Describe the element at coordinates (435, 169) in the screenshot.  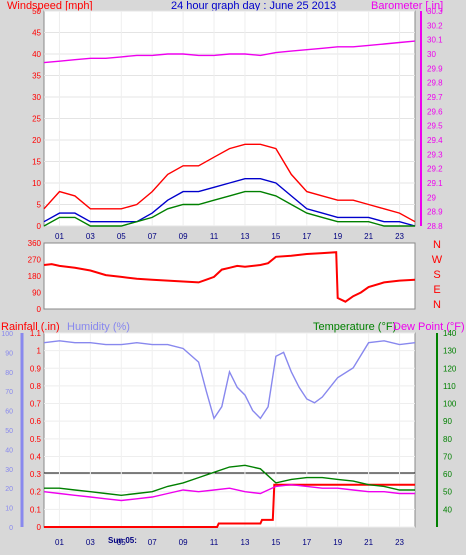
I see `barometer-tick-label: 29.2` at that location.